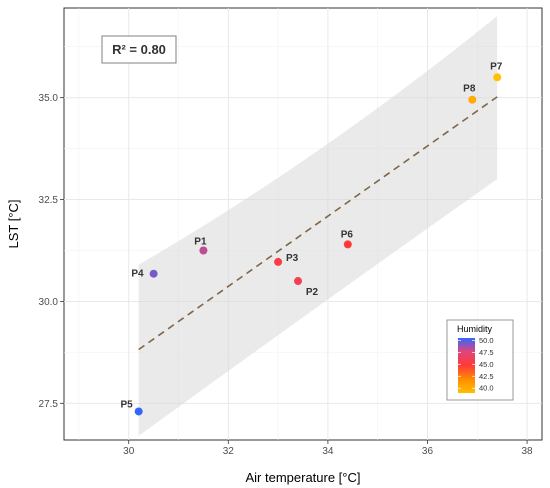  Describe the element at coordinates (13, 223) in the screenshot. I see `y-axis-title: LST [°C]` at that location.